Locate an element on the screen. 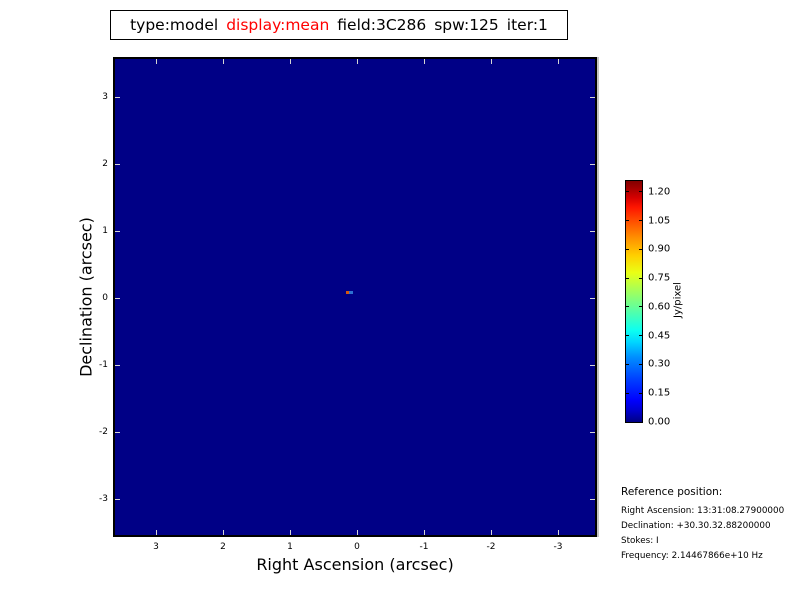 The height and width of the screenshot is (600, 800). colorbar-tick-label: 0.15 is located at coordinates (659, 393).